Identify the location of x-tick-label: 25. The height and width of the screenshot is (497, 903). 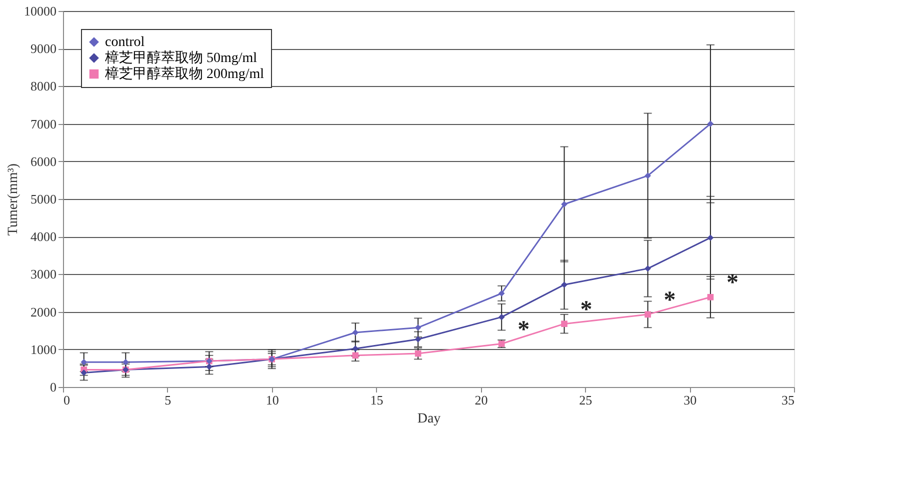
(585, 400).